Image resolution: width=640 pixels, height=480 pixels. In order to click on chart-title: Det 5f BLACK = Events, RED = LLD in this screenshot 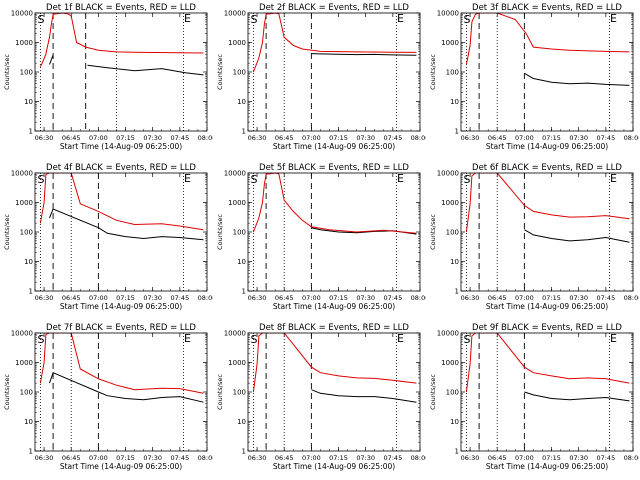, I will do `click(334, 168)`.